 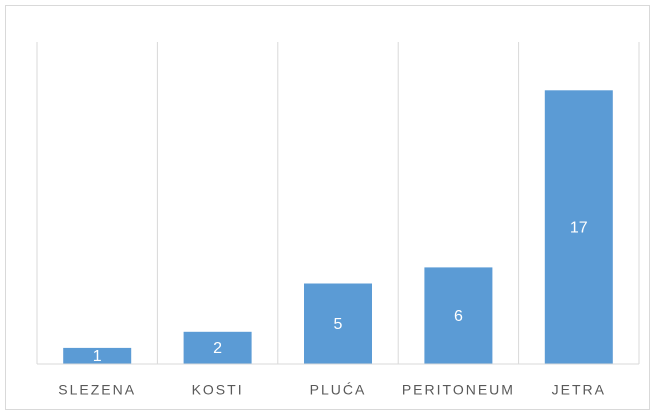 I want to click on x-tick-label: SLEZENA, so click(x=97, y=390).